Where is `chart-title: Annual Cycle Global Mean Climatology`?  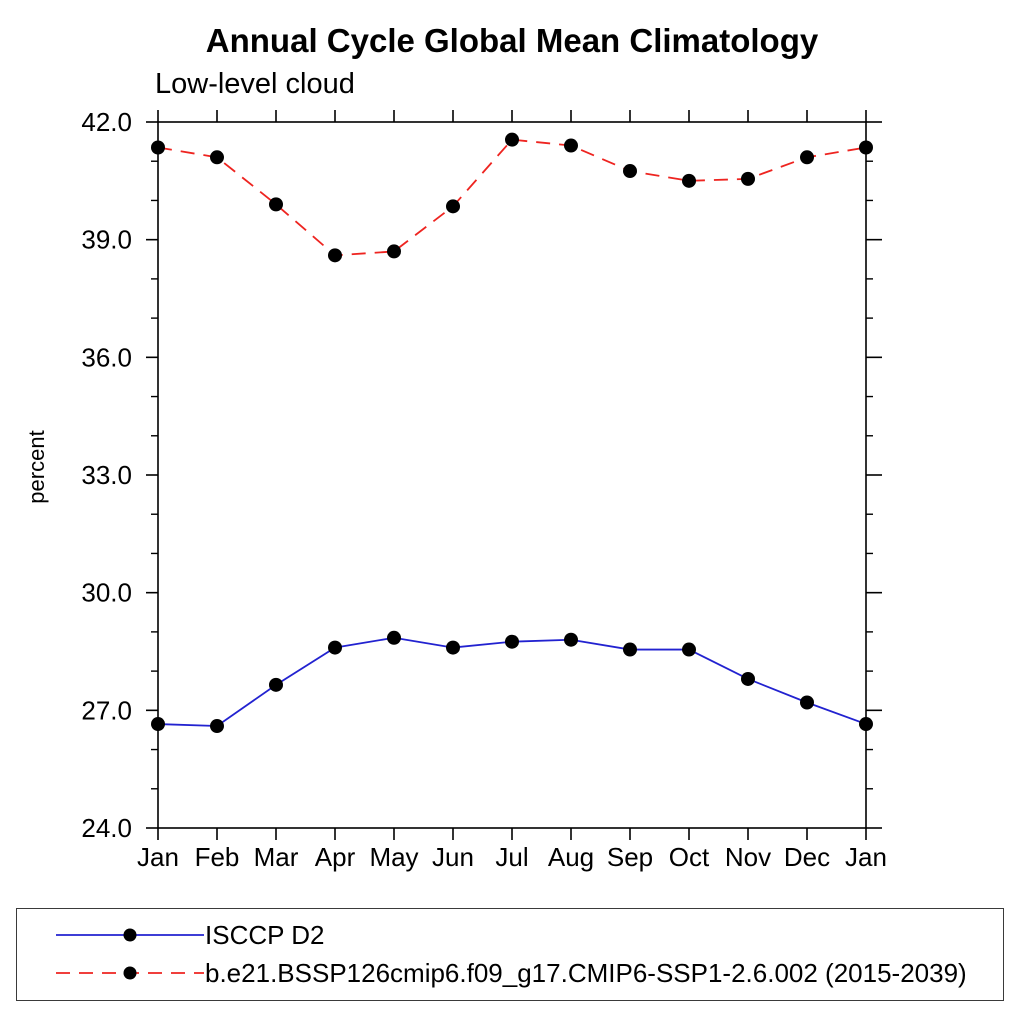
chart-title: Annual Cycle Global Mean Climatology is located at coordinates (512, 40).